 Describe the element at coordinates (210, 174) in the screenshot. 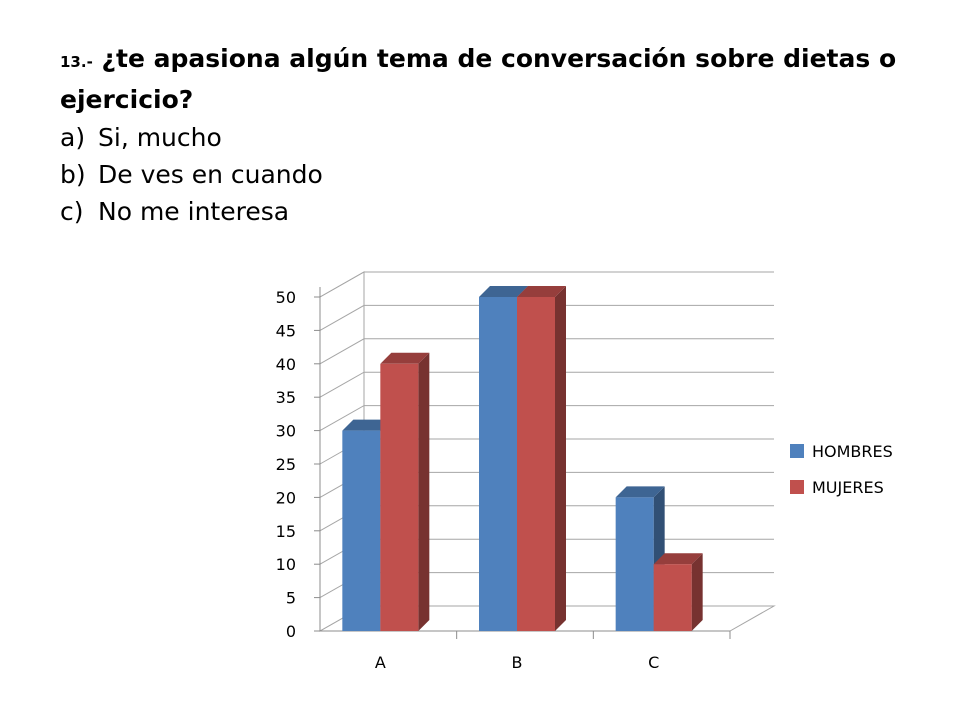

I see `option-text: De ves en cuando` at that location.